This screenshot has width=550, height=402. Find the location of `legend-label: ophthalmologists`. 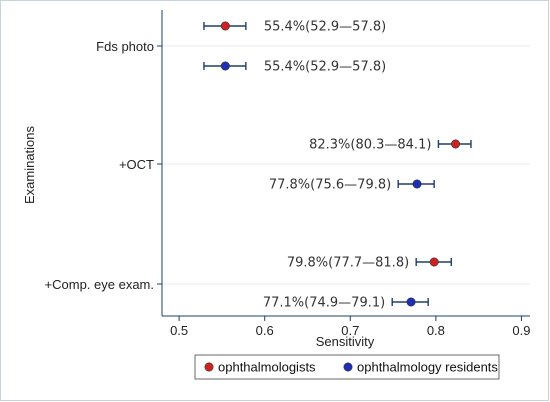

legend-label: ophthalmologists is located at coordinates (267, 367).